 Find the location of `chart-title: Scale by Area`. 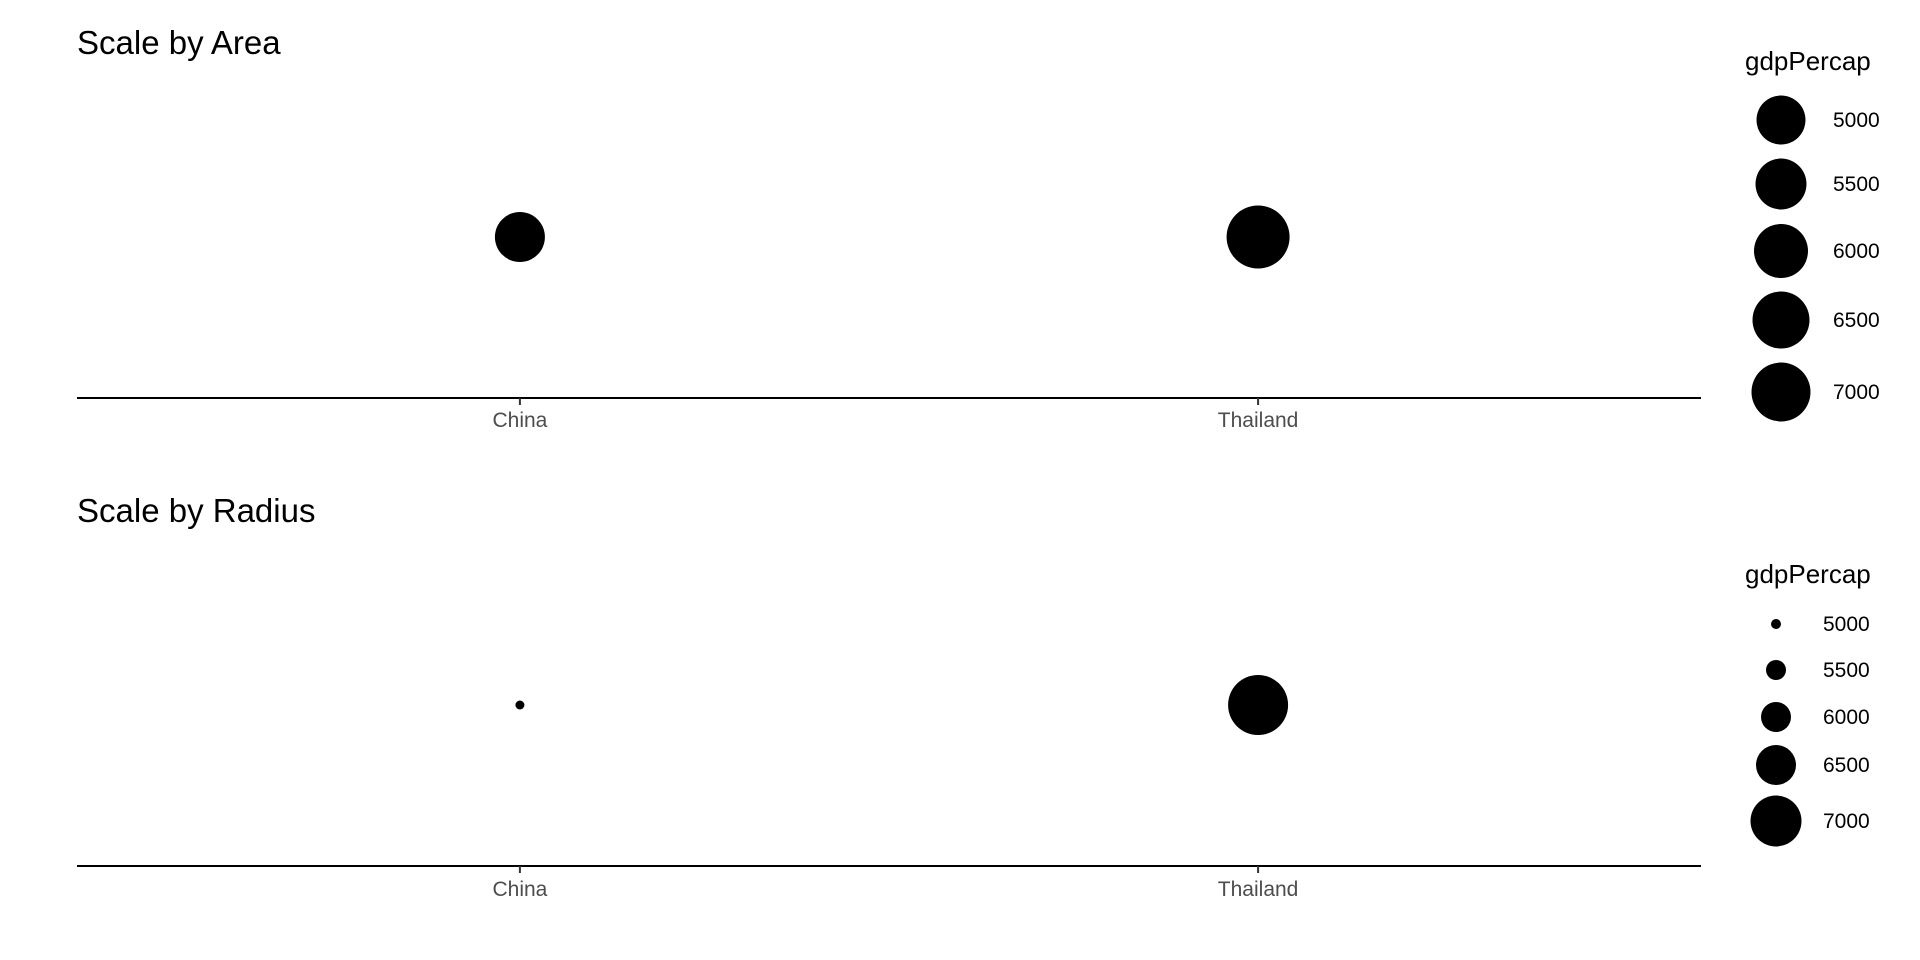

chart-title: Scale by Area is located at coordinates (179, 42).